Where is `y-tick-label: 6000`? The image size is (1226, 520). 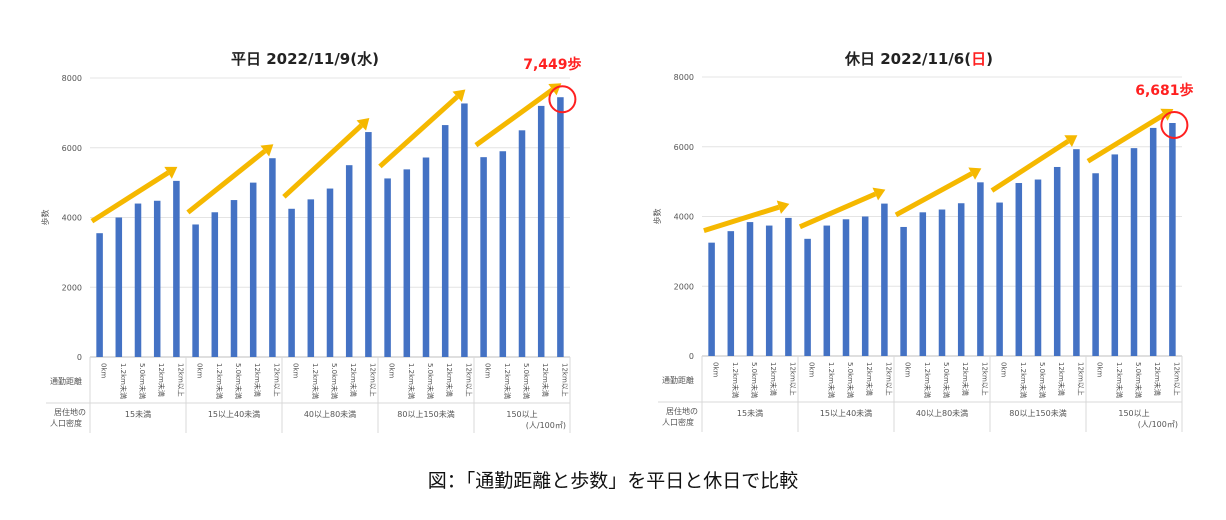 y-tick-label: 6000 is located at coordinates (684, 147).